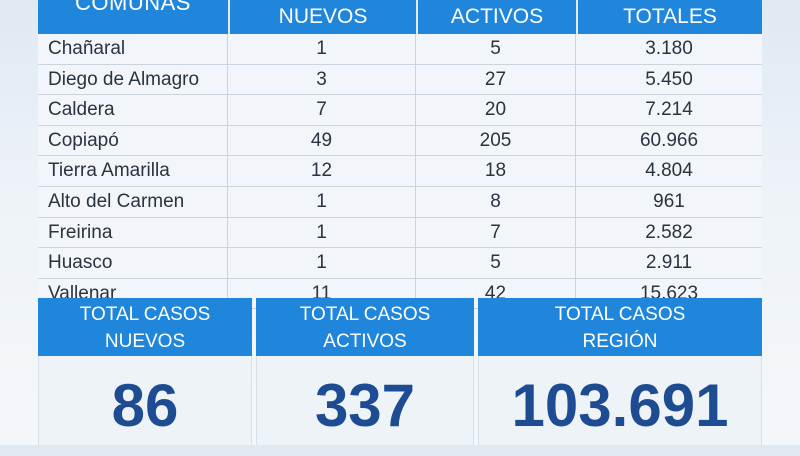 The width and height of the screenshot is (800, 456). Describe the element at coordinates (669, 140) in the screenshot. I see `totales-cell: 60.966` at that location.